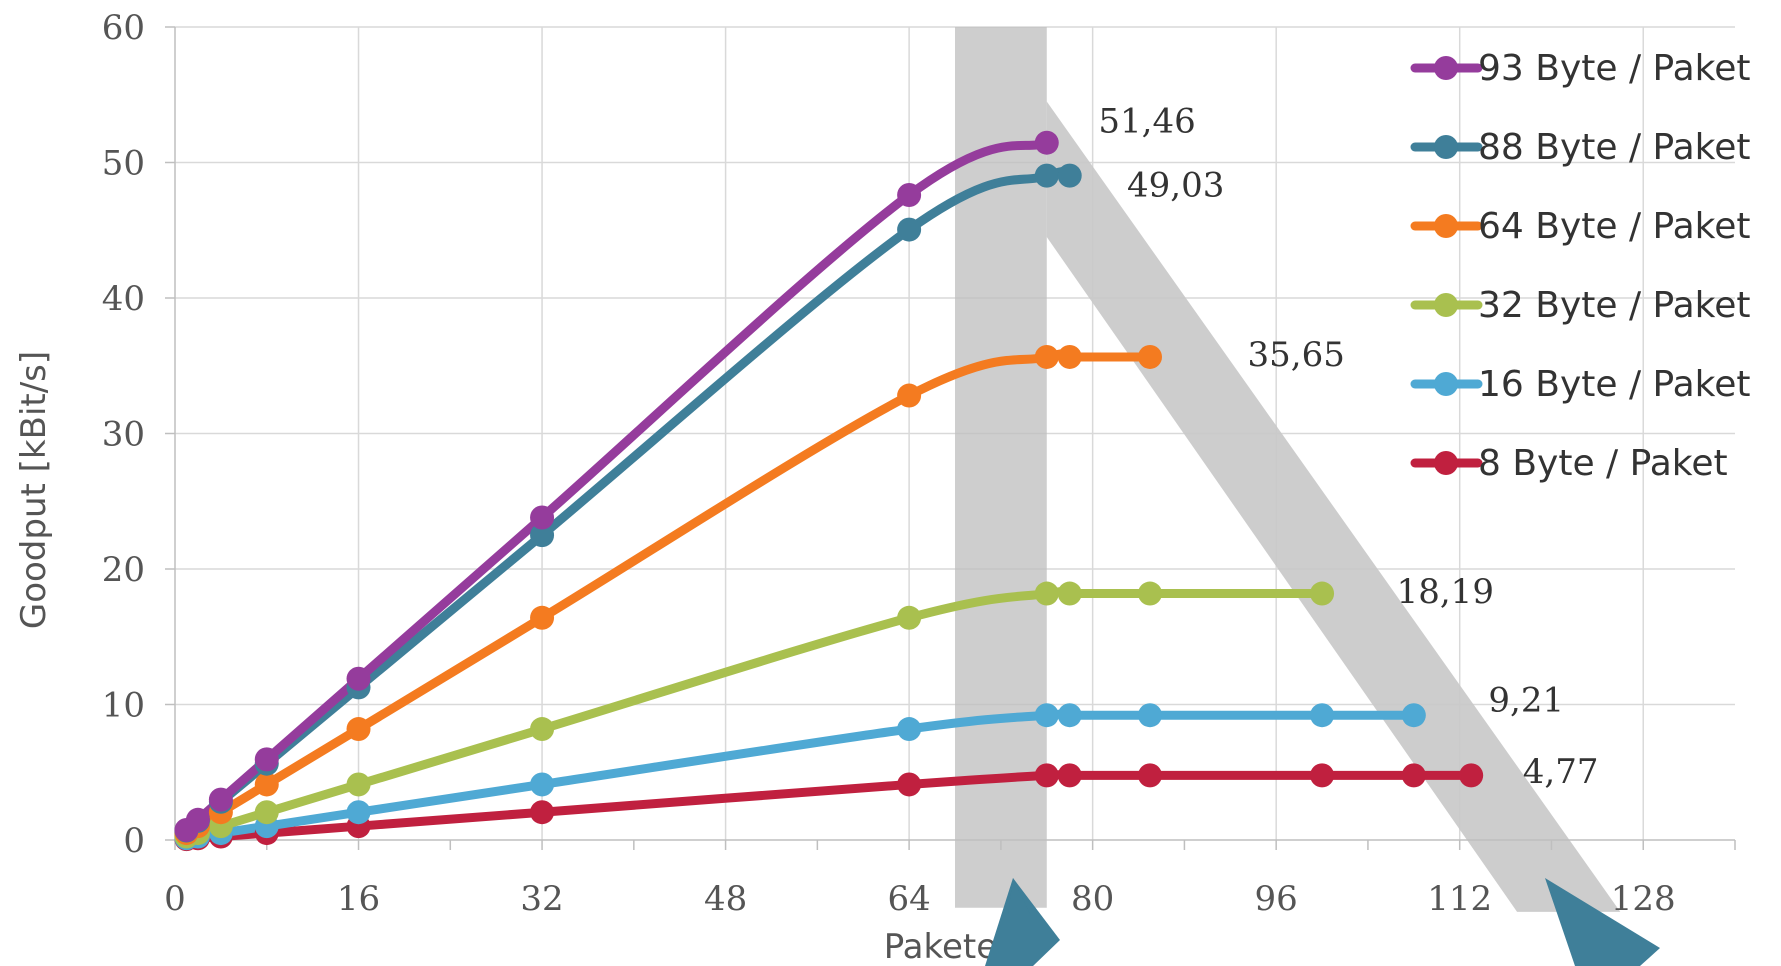  I want to click on y-tick-label: 30, so click(123, 435).